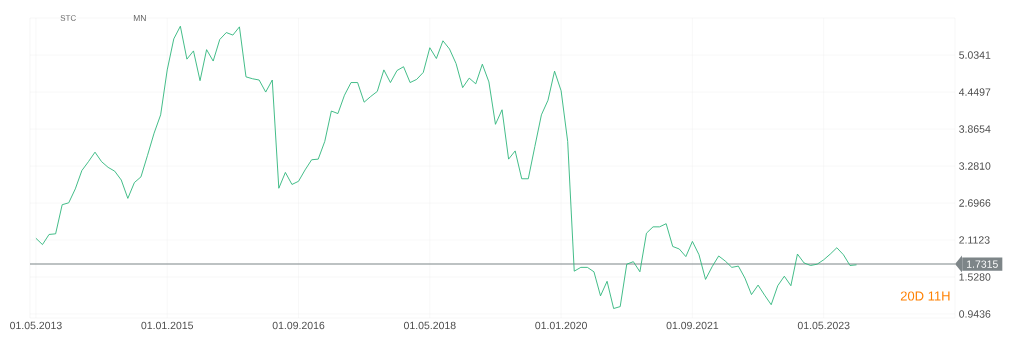  Describe the element at coordinates (975, 277) in the screenshot. I see `y-tick-label: 1.5280` at that location.